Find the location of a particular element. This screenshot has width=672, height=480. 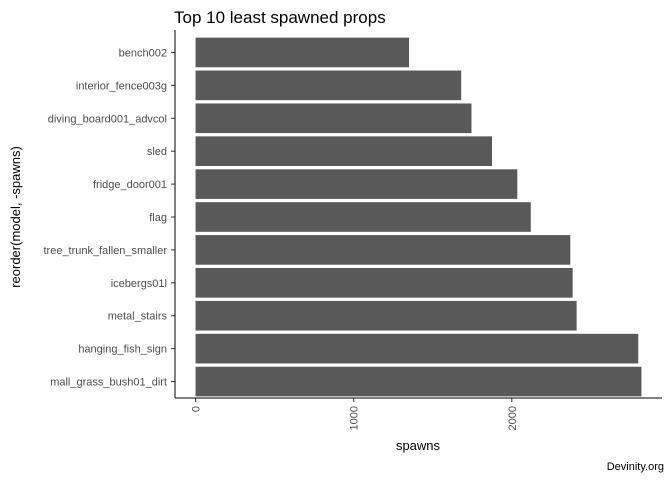

y-tick-label: sled is located at coordinates (157, 152).